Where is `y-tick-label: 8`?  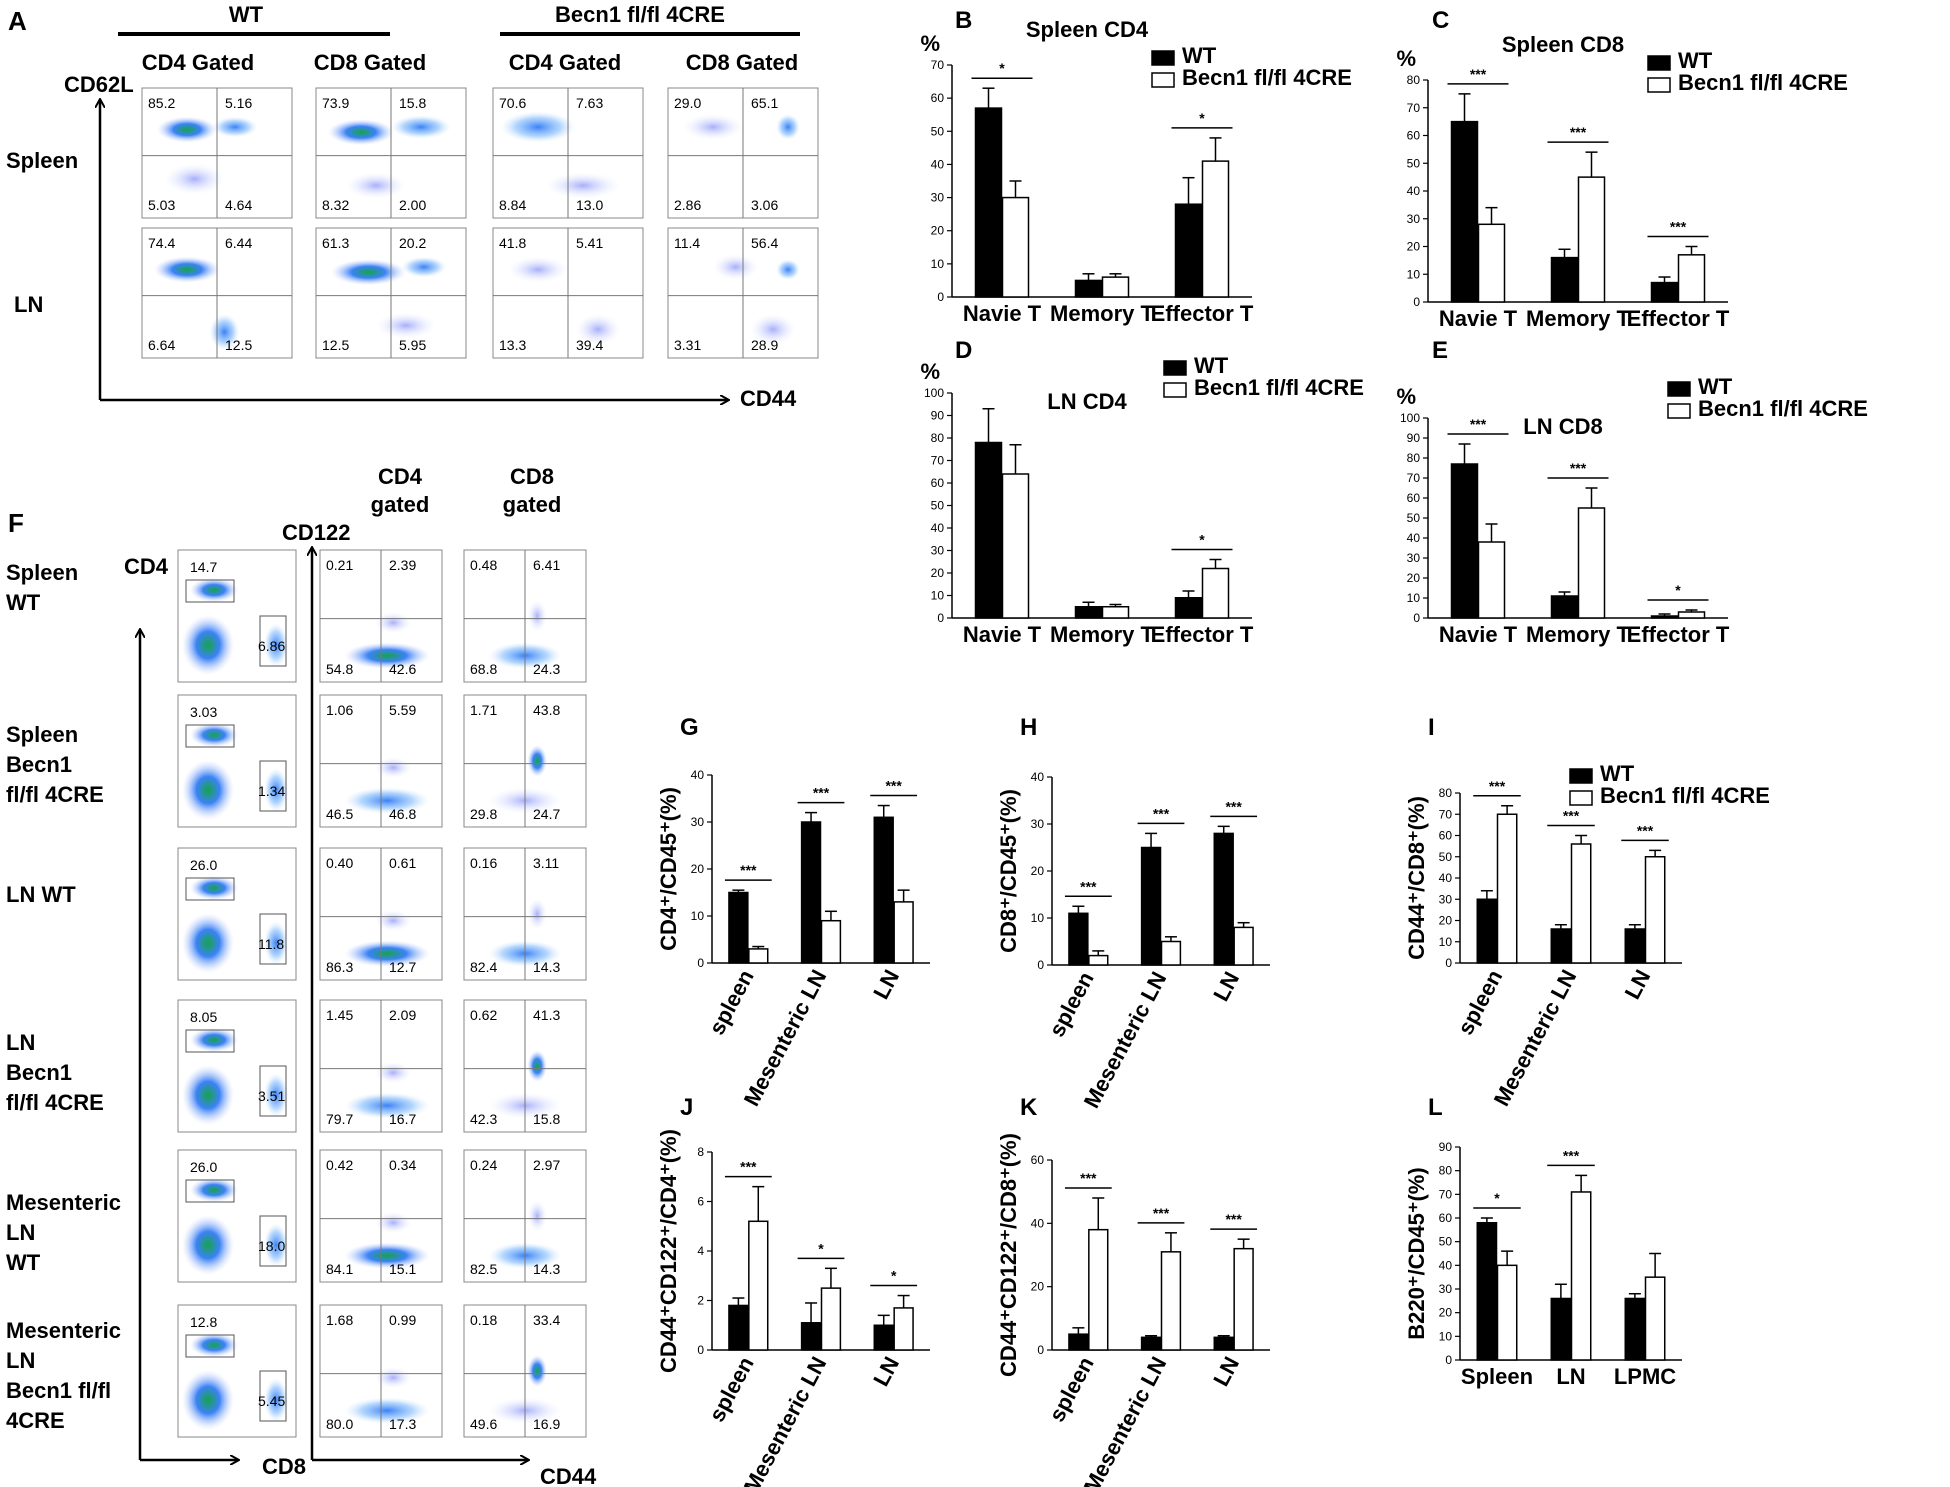 y-tick-label: 8 is located at coordinates (700, 1152).